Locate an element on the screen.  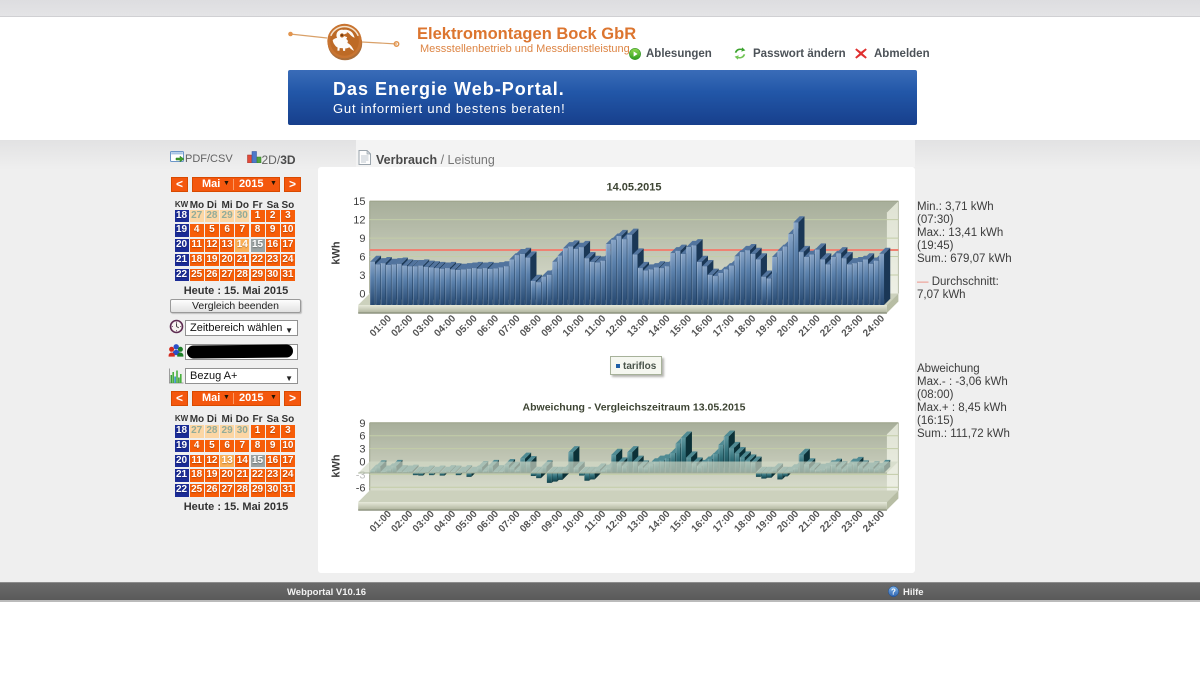
svg-text: -6 is located at coordinates (361, 488).